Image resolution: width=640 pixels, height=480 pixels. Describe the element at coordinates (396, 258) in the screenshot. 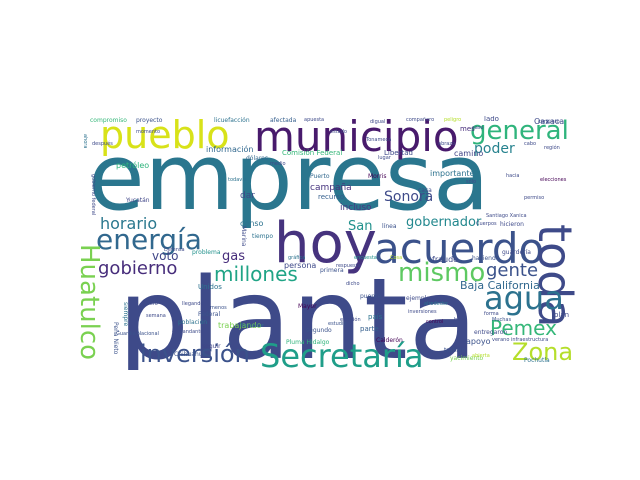

I see `word-cosa: Cosa` at that location.